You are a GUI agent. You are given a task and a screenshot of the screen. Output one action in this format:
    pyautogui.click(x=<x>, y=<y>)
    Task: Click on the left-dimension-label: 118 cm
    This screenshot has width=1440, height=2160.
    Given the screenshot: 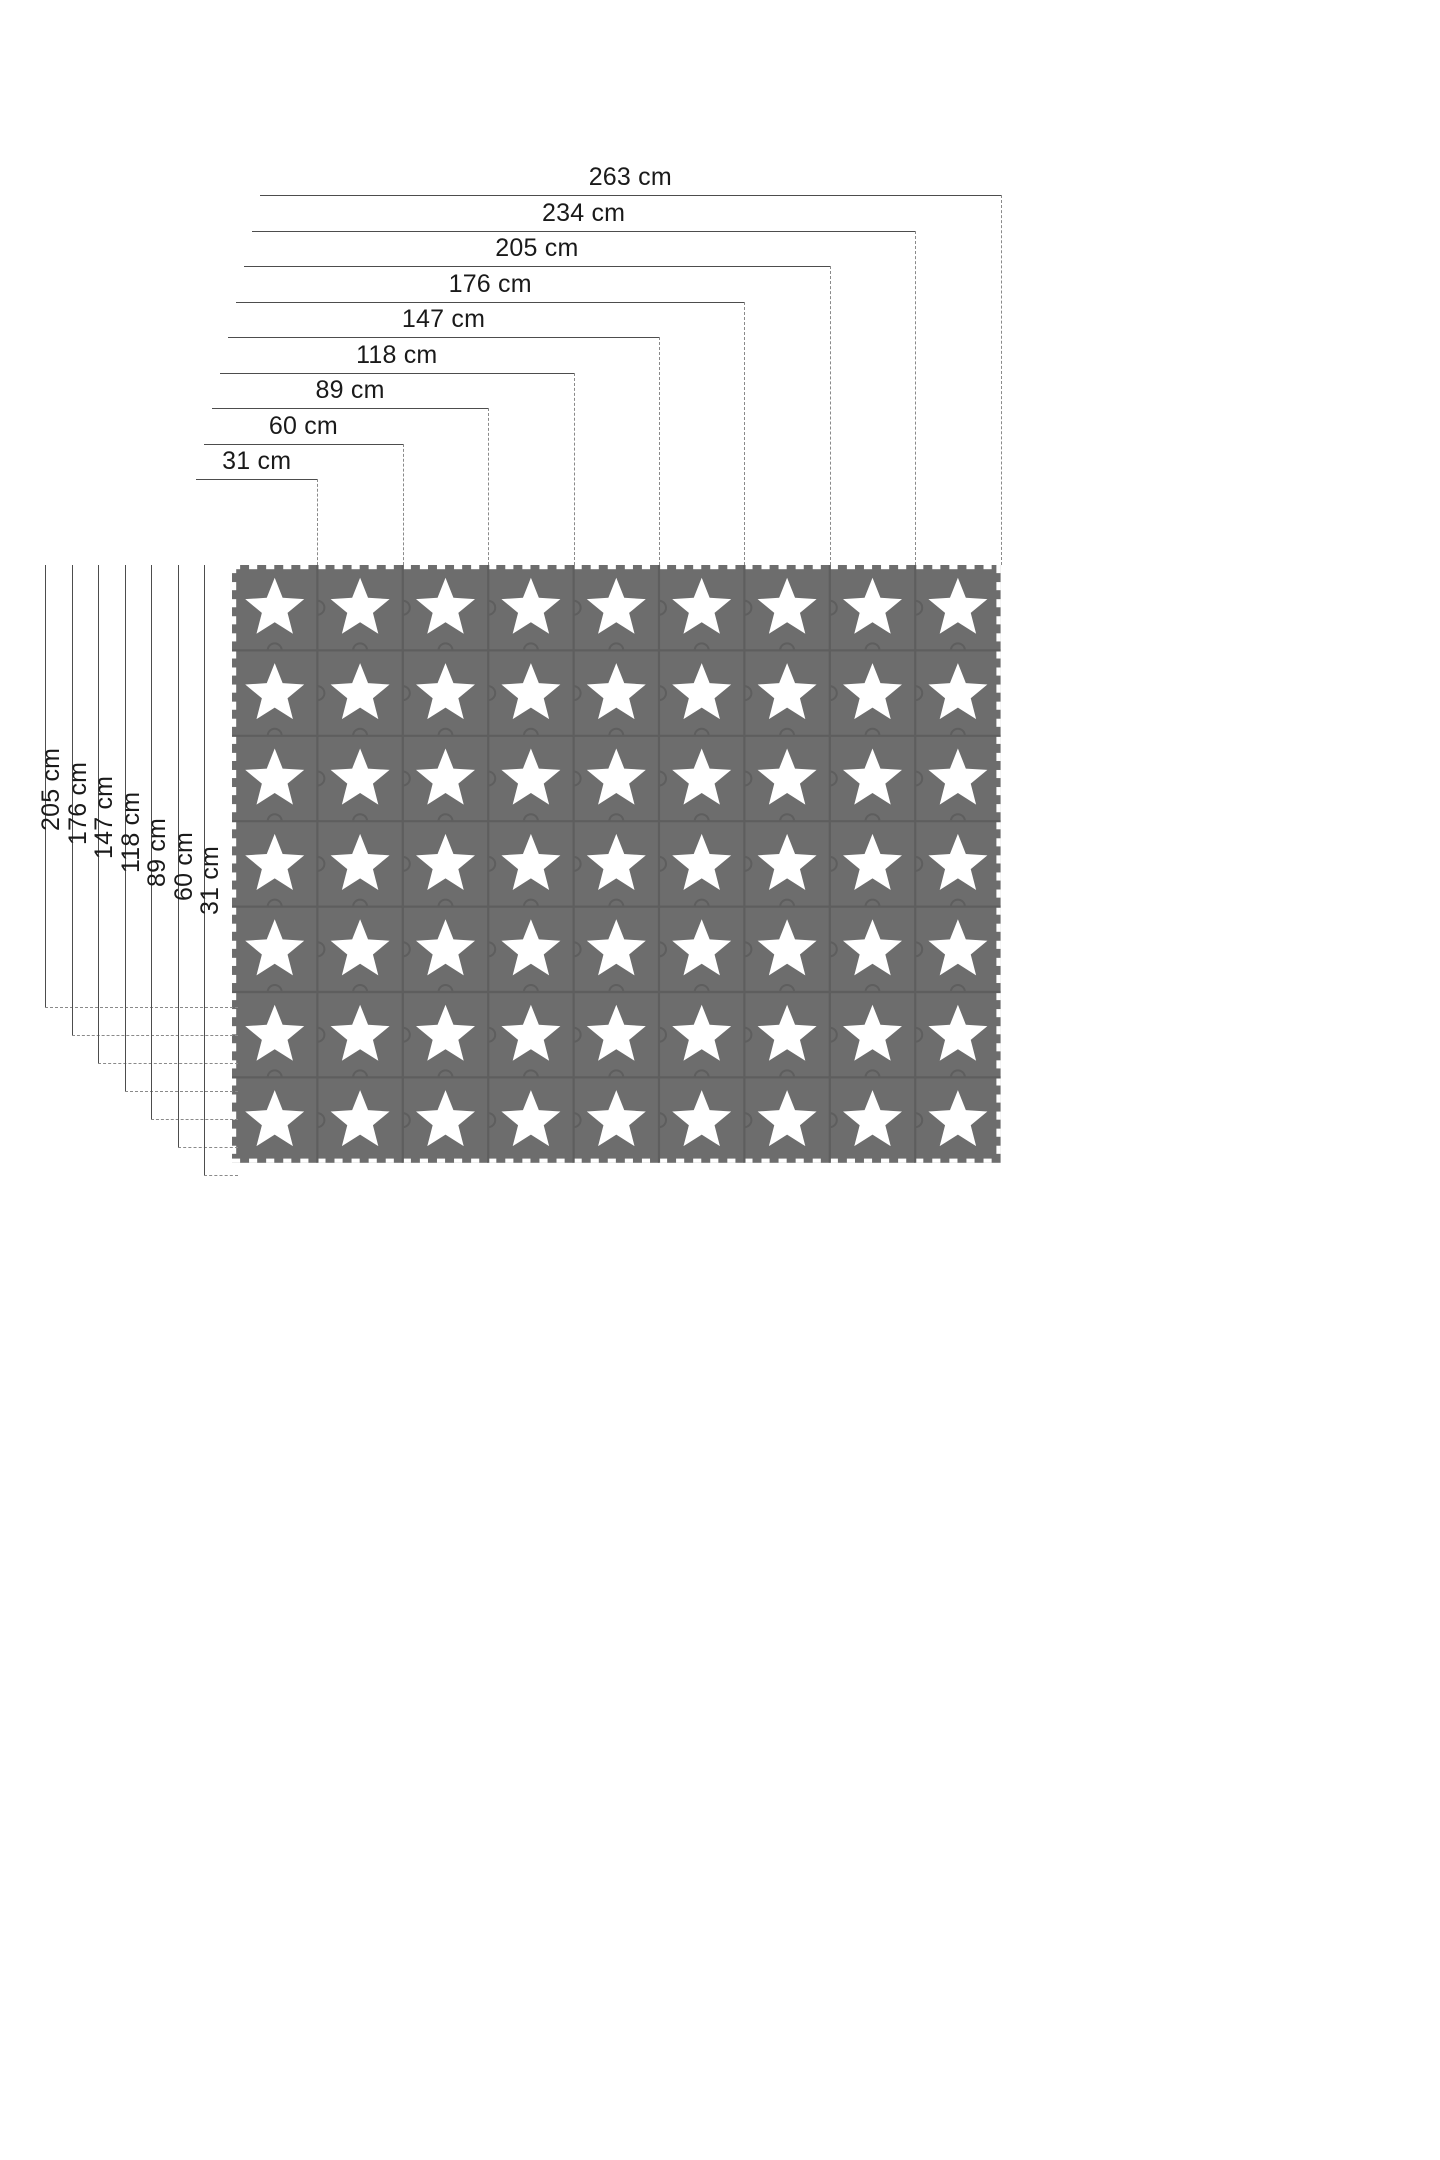 What is the action you would take?
    pyautogui.click(x=130, y=832)
    